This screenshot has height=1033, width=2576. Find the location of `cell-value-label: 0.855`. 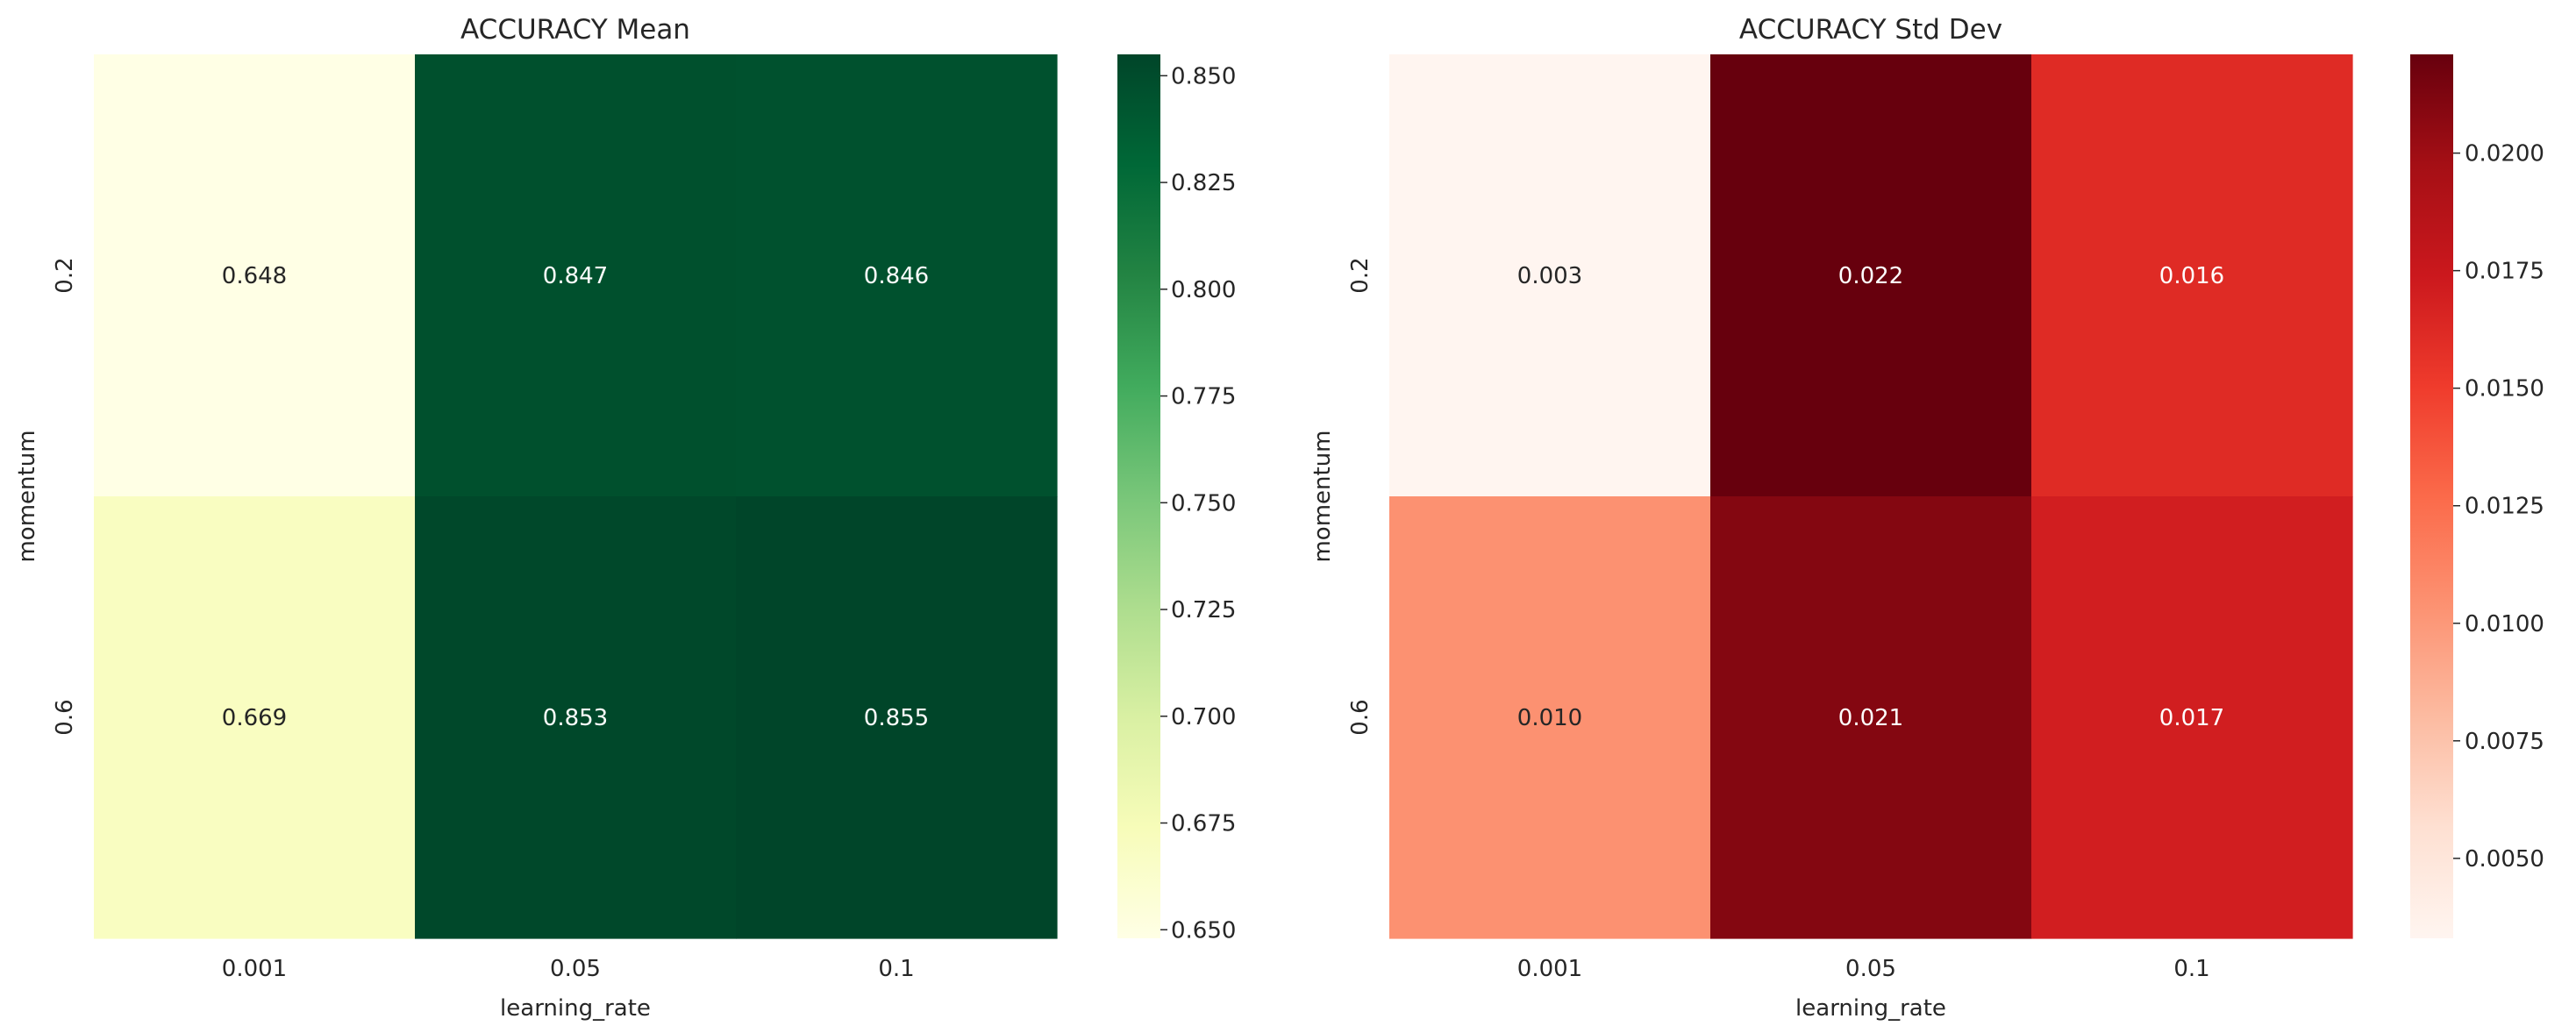

cell-value-label: 0.855 is located at coordinates (897, 718).